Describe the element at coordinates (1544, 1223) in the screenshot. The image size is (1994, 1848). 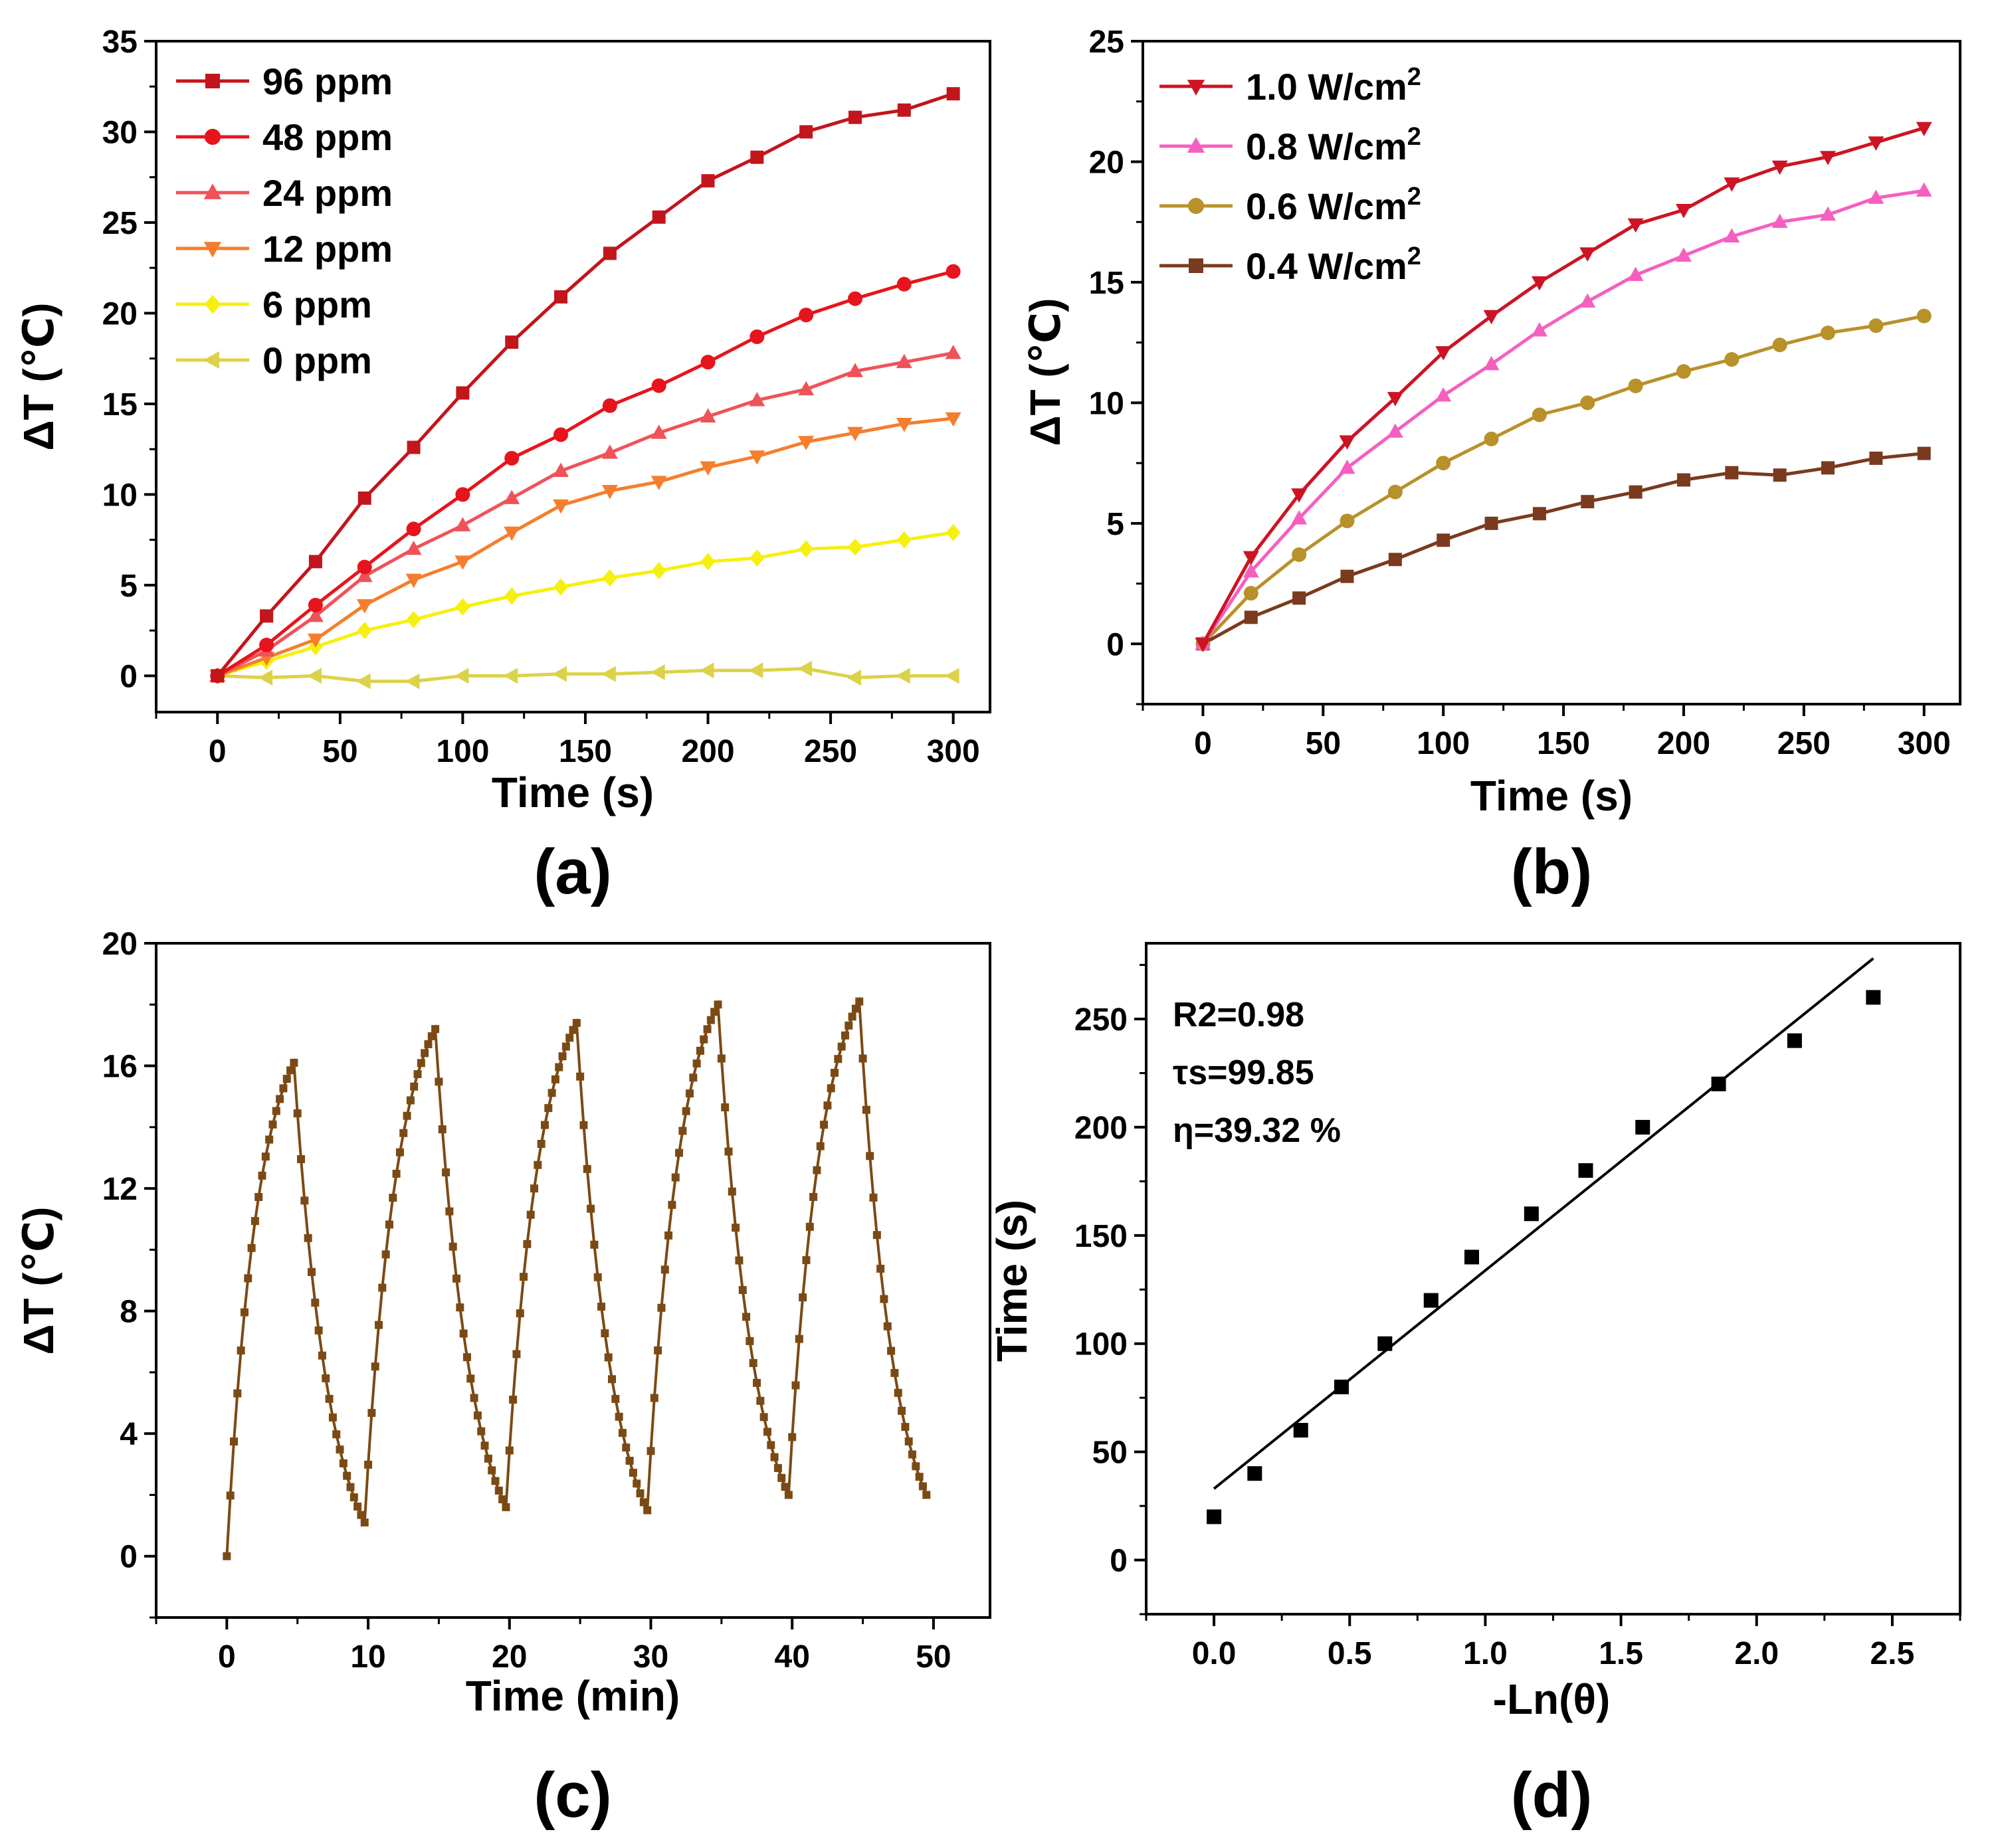
I see `fit-line` at that location.